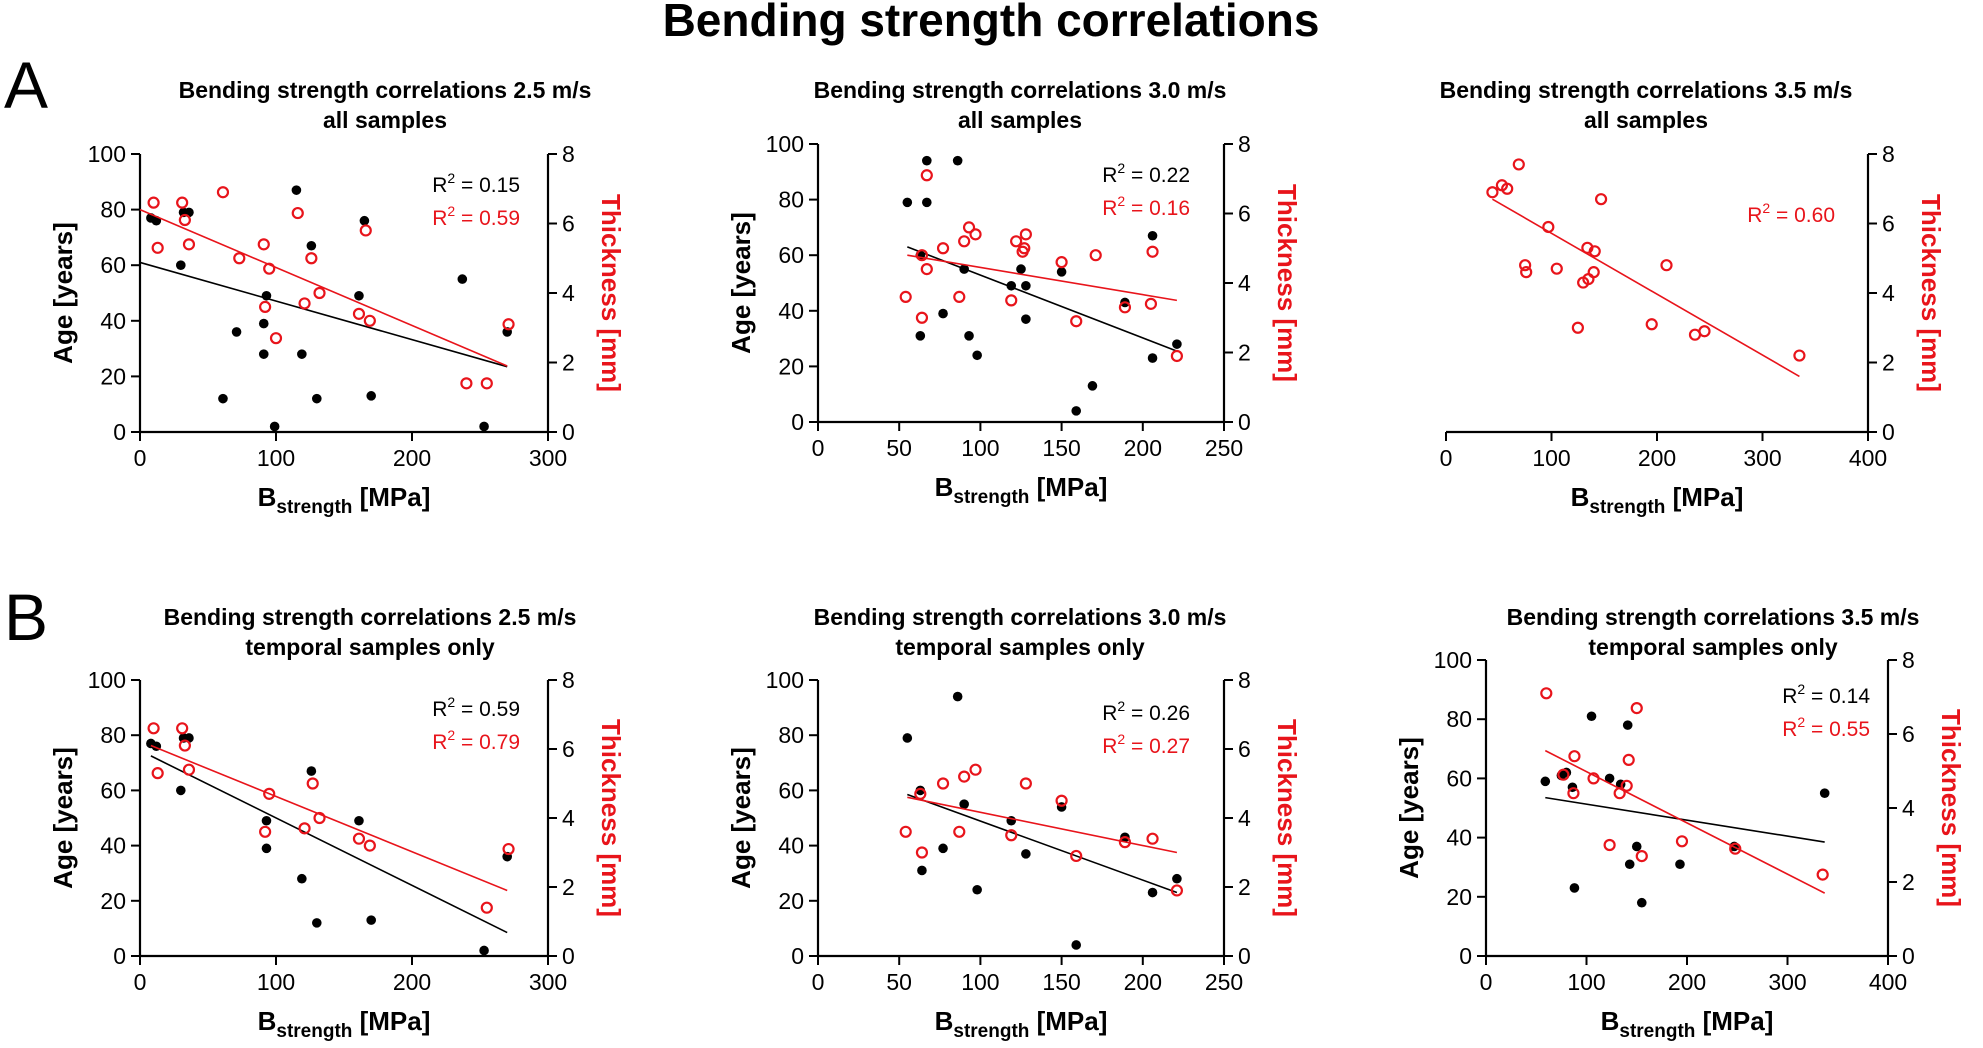 The height and width of the screenshot is (1048, 1983). I want to click on r2-label-age: R2 = 0.14, so click(1826, 694).